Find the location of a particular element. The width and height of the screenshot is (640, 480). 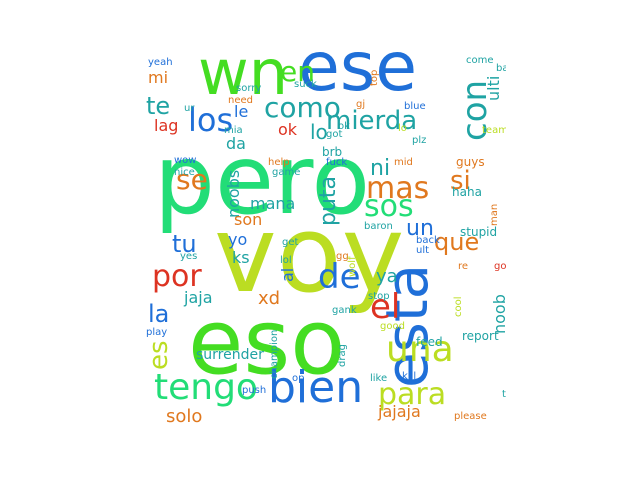

word-solo: solo is located at coordinates (184, 416).